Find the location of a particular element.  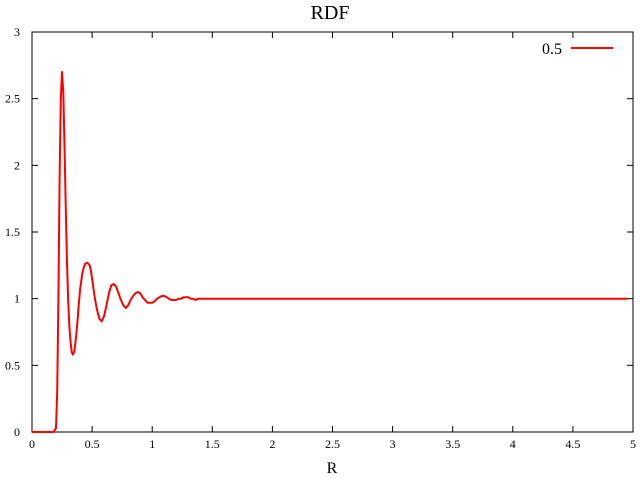

x-tick-label: 4 is located at coordinates (513, 444).